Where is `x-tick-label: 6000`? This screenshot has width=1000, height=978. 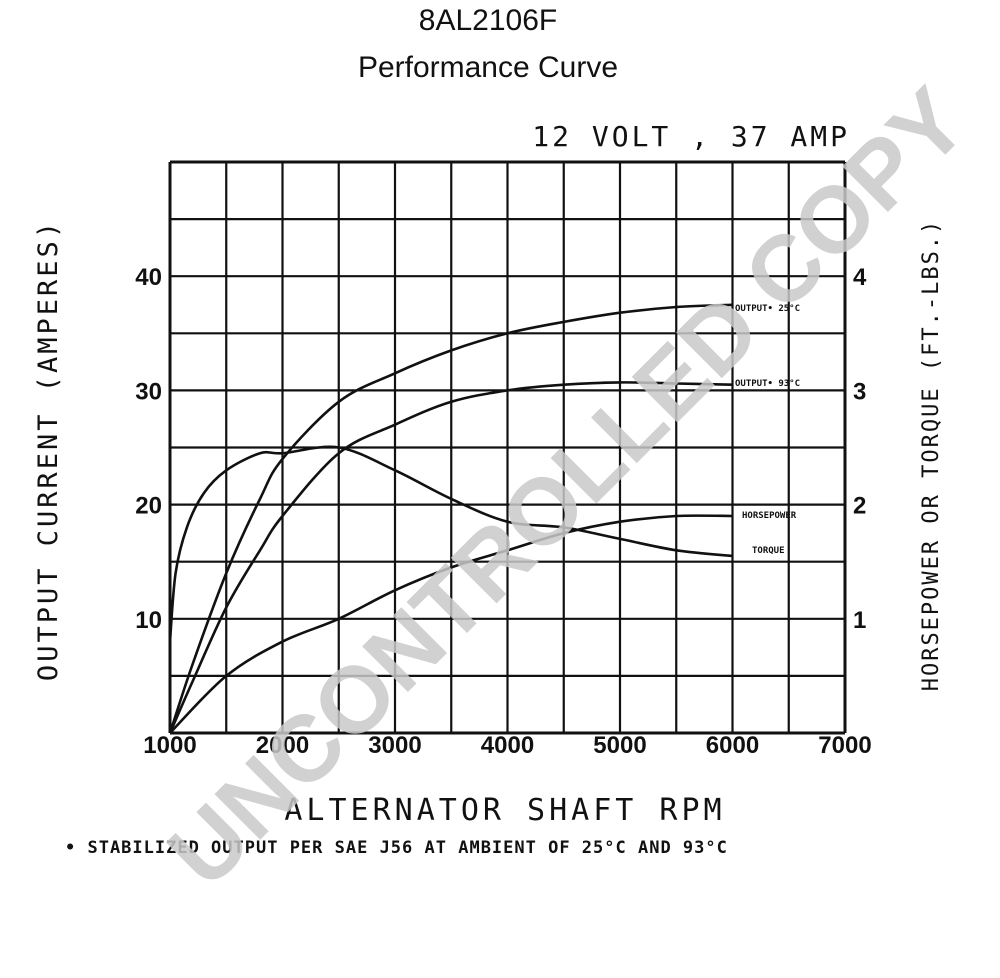 x-tick-label: 6000 is located at coordinates (732, 745).